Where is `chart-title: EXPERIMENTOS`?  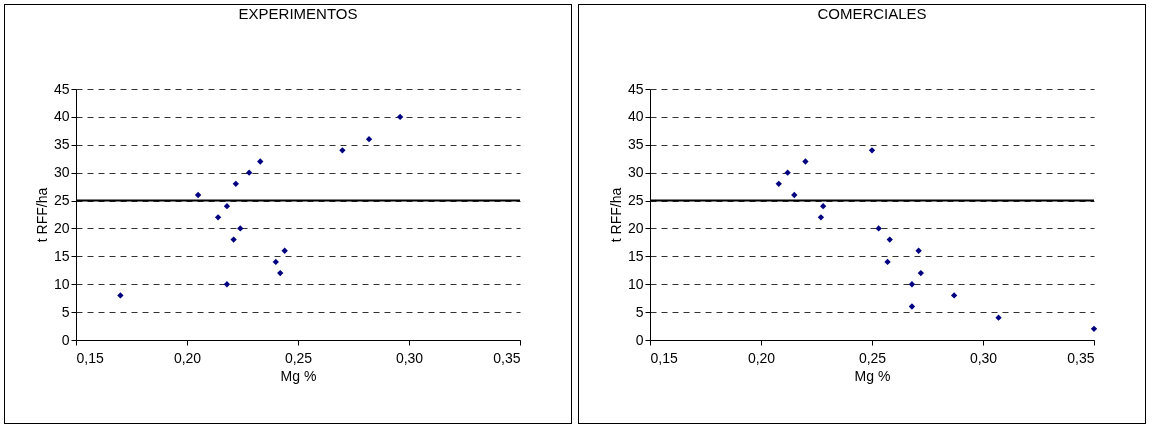
chart-title: EXPERIMENTOS is located at coordinates (298, 13).